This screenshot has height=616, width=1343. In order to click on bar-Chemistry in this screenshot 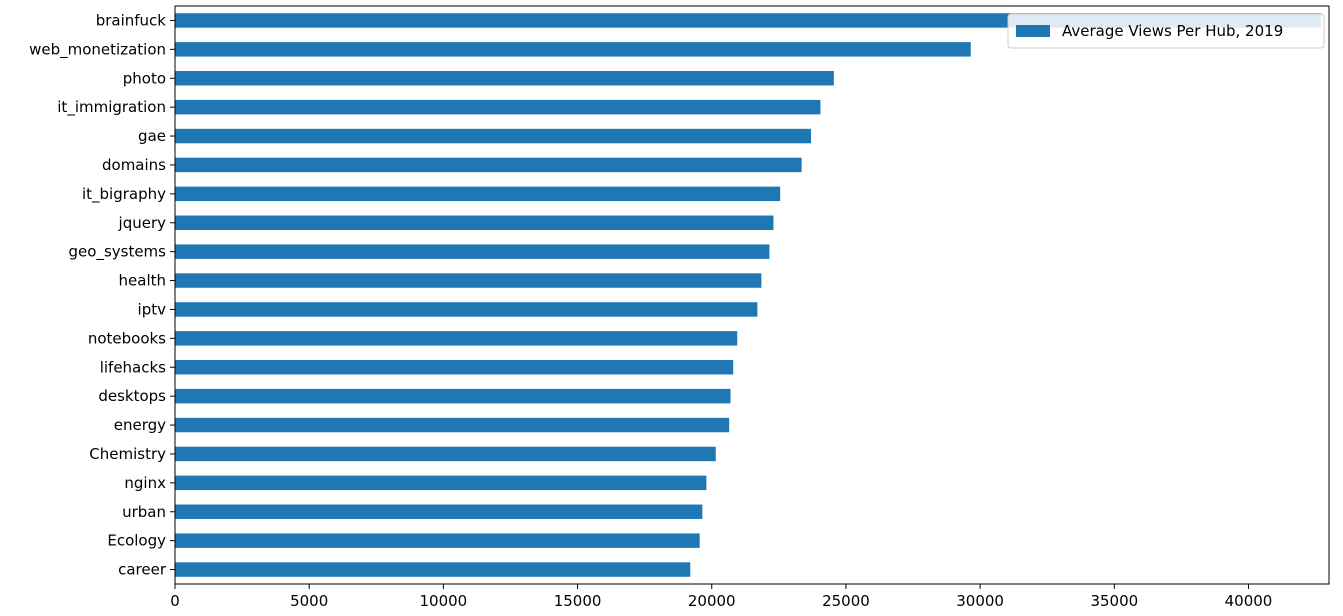, I will do `click(445, 454)`.